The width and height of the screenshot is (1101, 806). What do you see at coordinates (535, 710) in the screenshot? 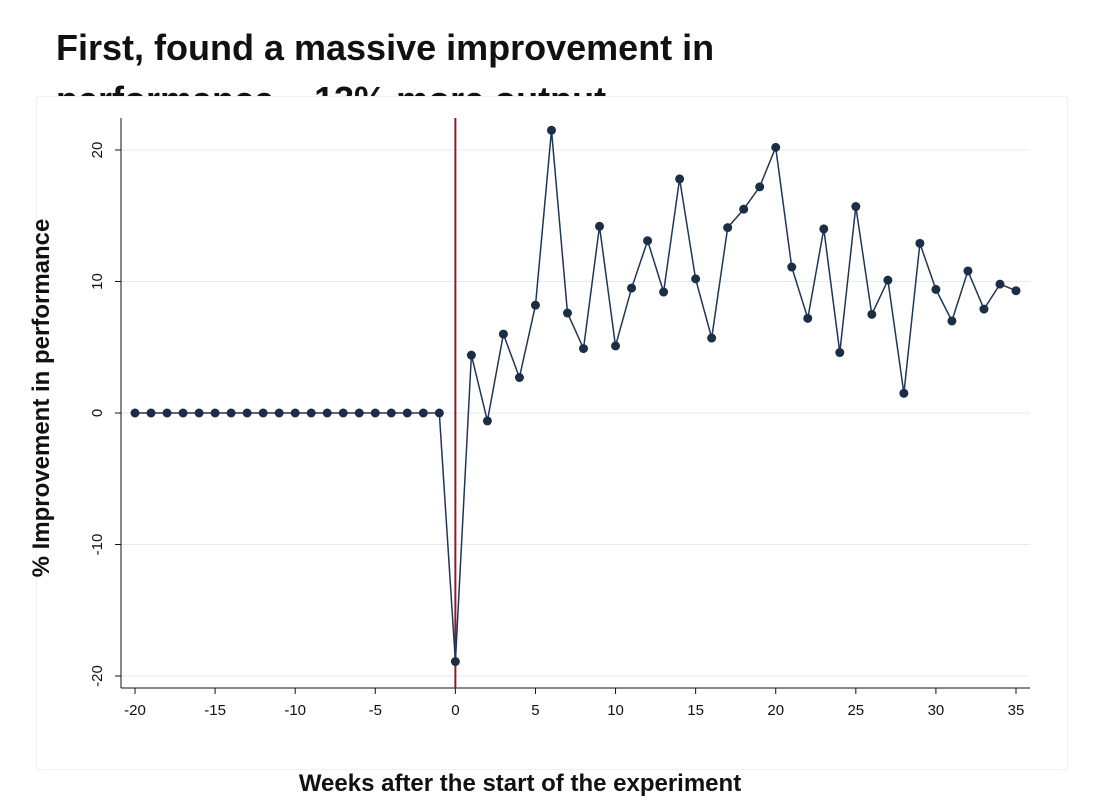
I see `x-tick-label: 5` at bounding box center [535, 710].